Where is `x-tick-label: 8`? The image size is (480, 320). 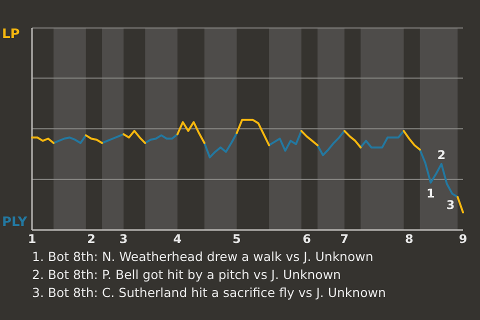 x-tick-label: 8 is located at coordinates (409, 239).